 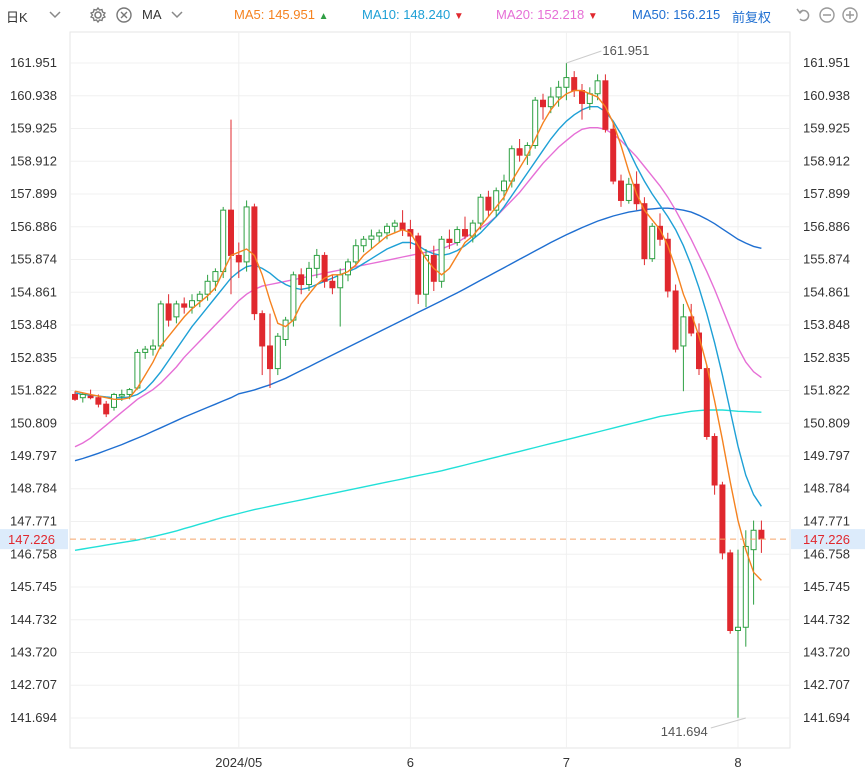 I want to click on x-tick-label: 6, so click(x=410, y=762).